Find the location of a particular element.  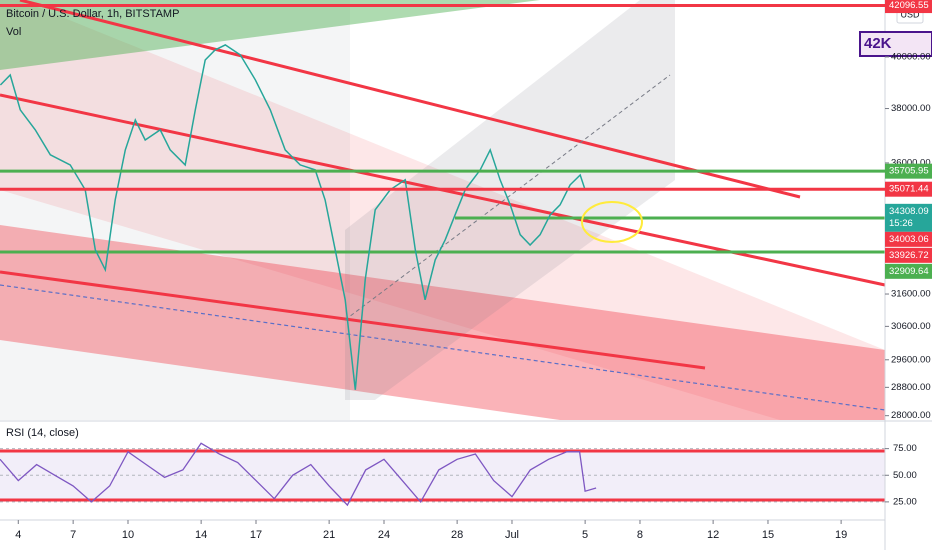

y-tick-label: 29600.00 is located at coordinates (911, 359).